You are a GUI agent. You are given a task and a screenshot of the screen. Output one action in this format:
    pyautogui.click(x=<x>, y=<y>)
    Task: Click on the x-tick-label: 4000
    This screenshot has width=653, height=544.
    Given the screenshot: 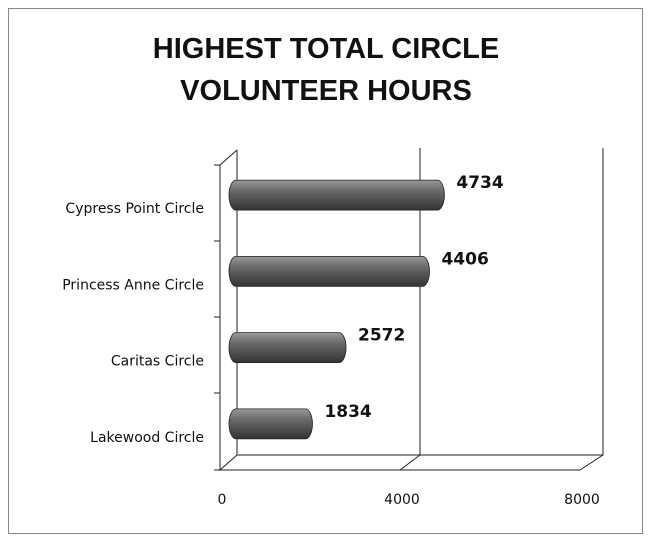 What is the action you would take?
    pyautogui.click(x=402, y=500)
    